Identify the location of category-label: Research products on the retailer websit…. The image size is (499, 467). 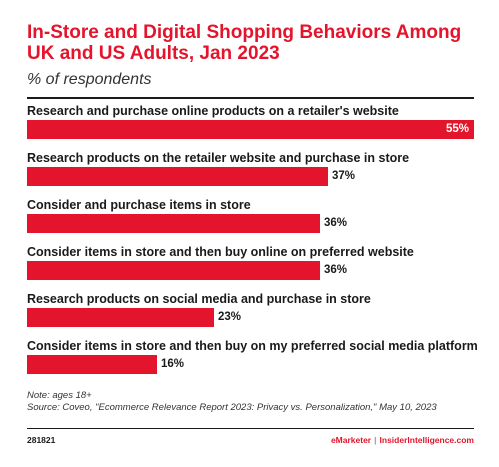
(218, 158).